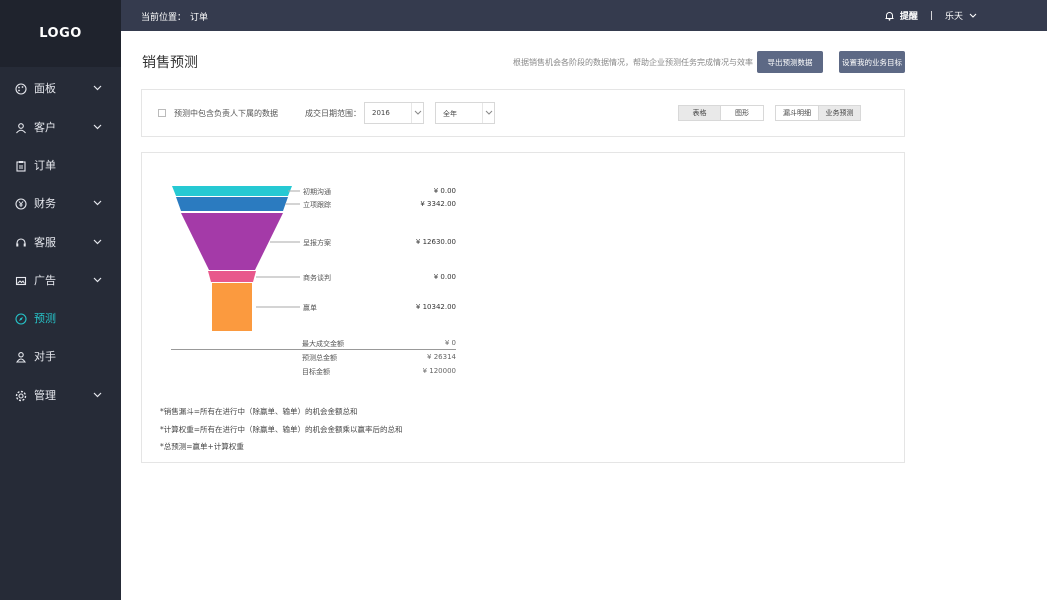  I want to click on top-right-area: 提醒 | 乐天, so click(931, 15).